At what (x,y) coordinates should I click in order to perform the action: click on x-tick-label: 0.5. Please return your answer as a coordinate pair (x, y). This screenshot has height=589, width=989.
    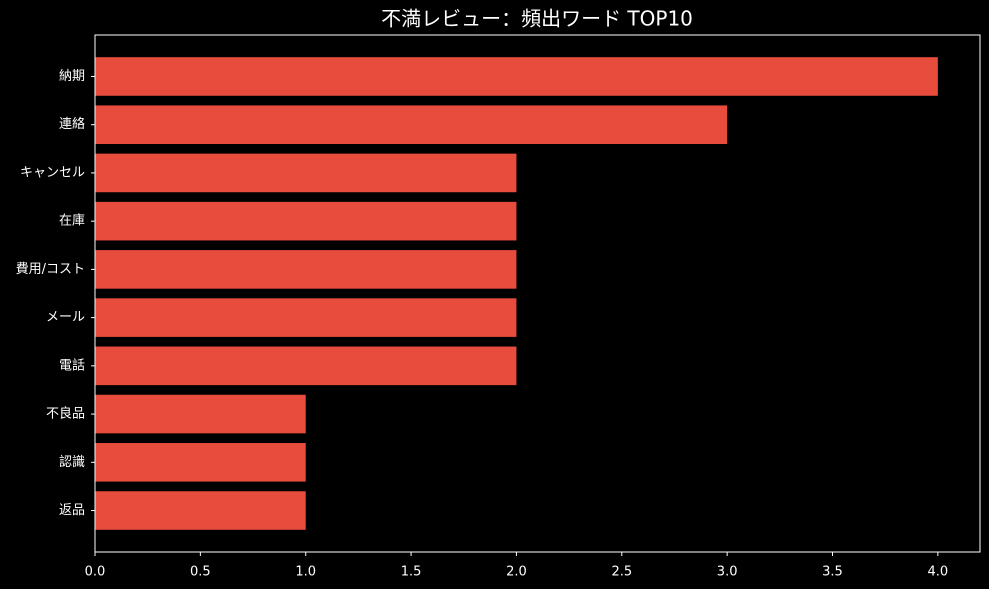
    Looking at the image, I should click on (200, 572).